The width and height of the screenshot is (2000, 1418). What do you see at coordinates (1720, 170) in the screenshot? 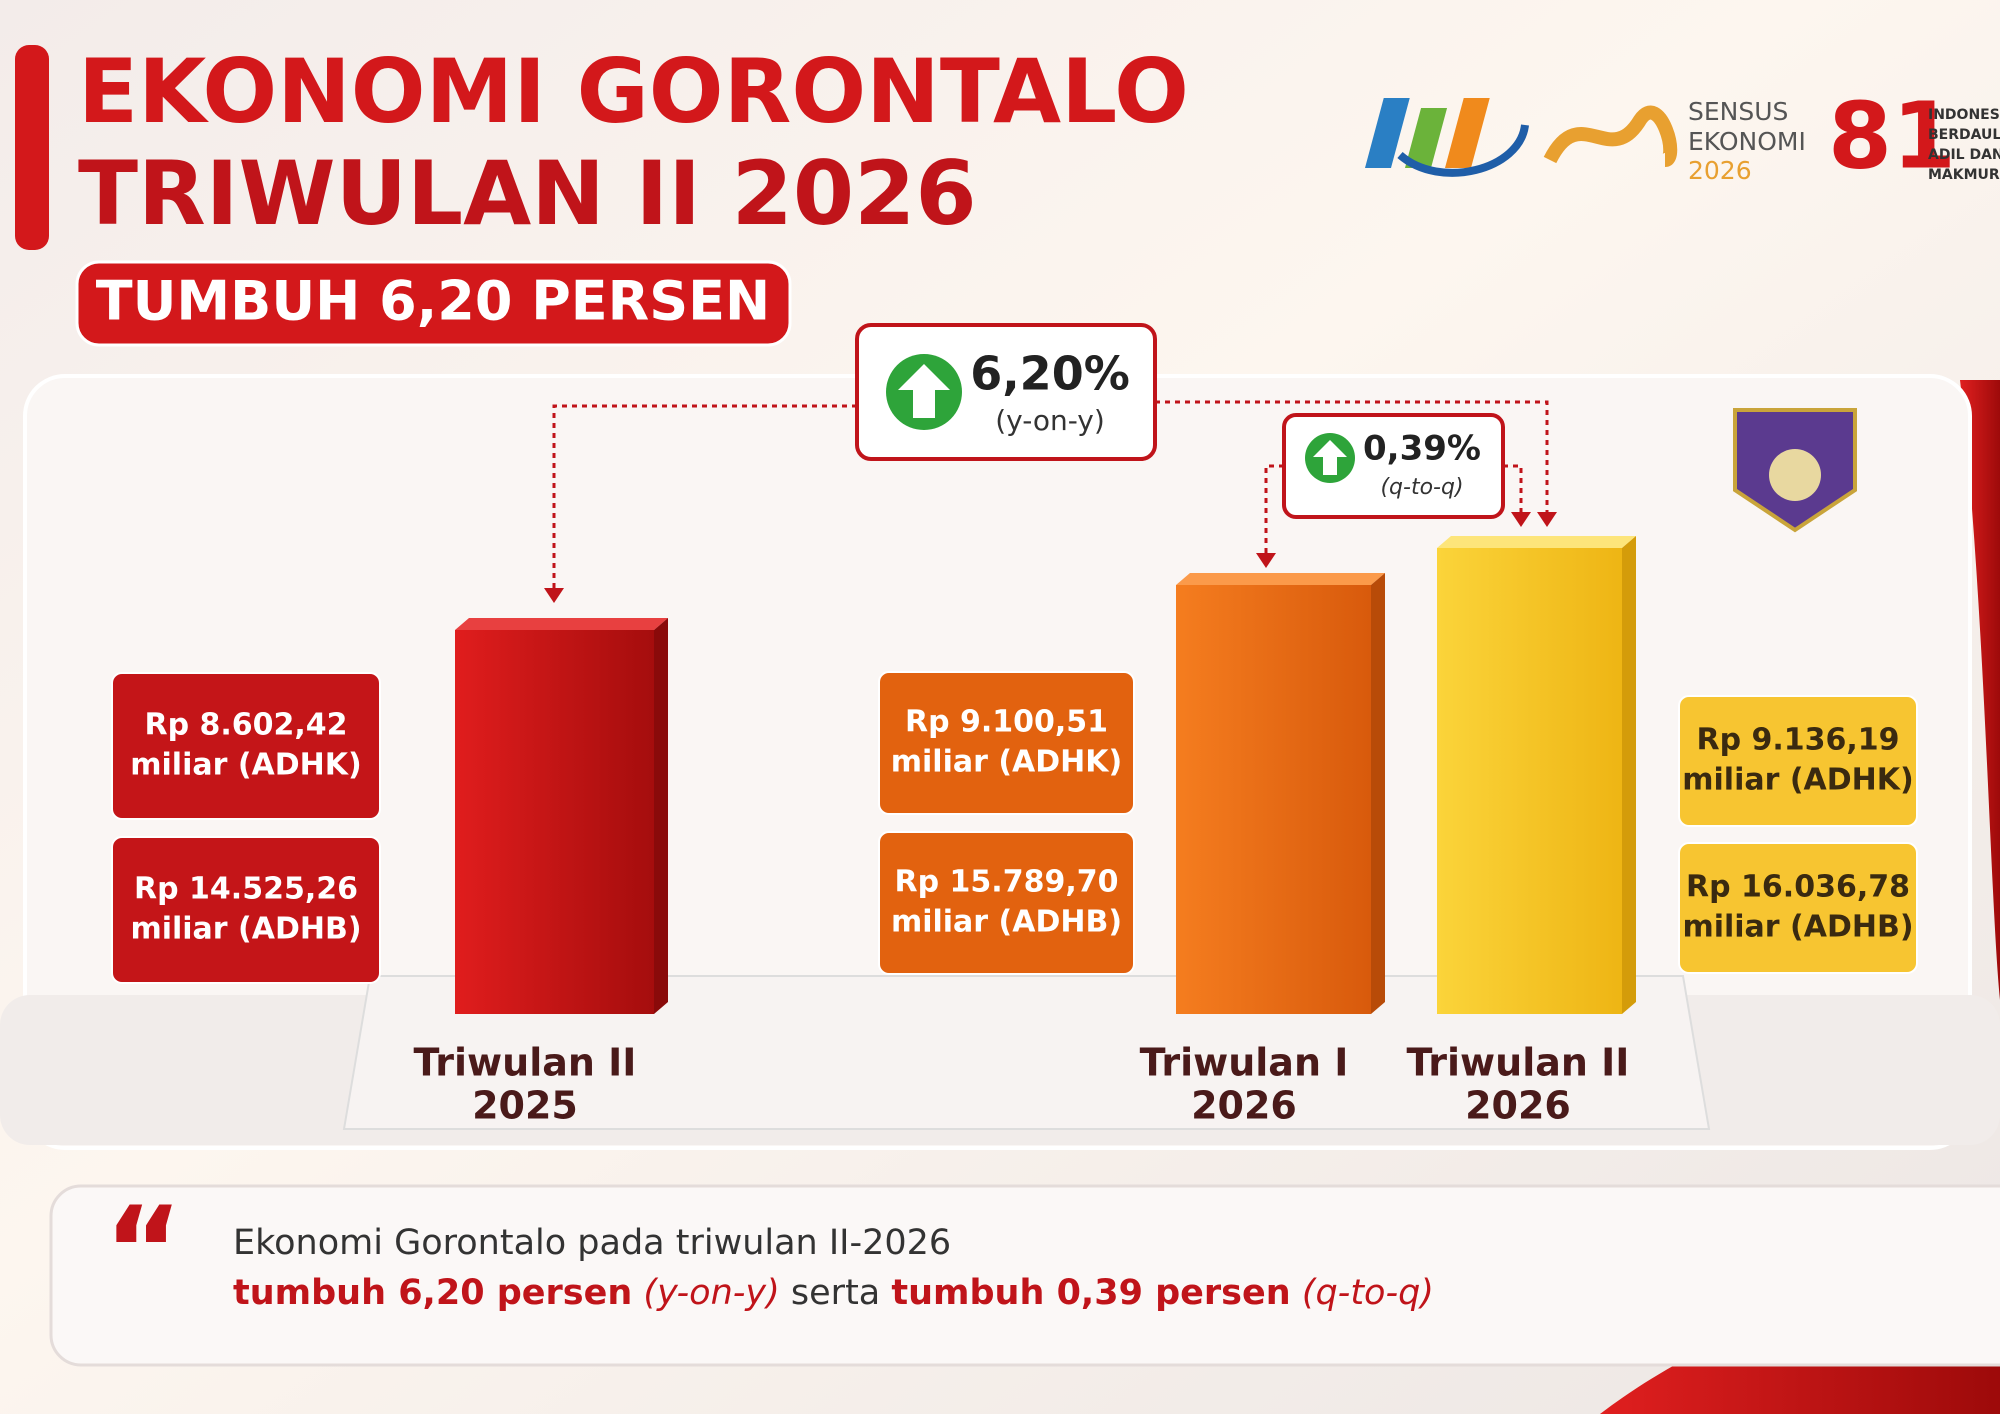
I see `logo-text: 2026` at bounding box center [1720, 170].